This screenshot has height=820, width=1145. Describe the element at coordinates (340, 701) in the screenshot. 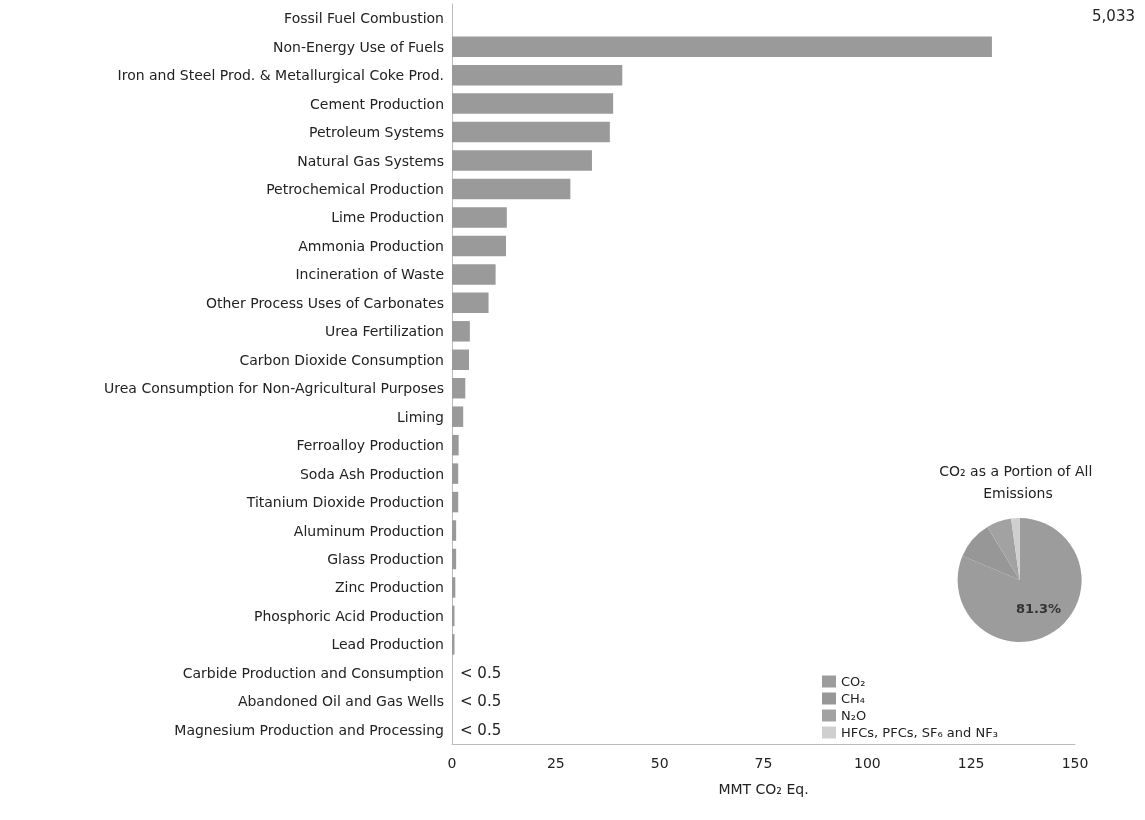

I see `y-tick-label: Abandoned Oil and Gas Wells` at that location.